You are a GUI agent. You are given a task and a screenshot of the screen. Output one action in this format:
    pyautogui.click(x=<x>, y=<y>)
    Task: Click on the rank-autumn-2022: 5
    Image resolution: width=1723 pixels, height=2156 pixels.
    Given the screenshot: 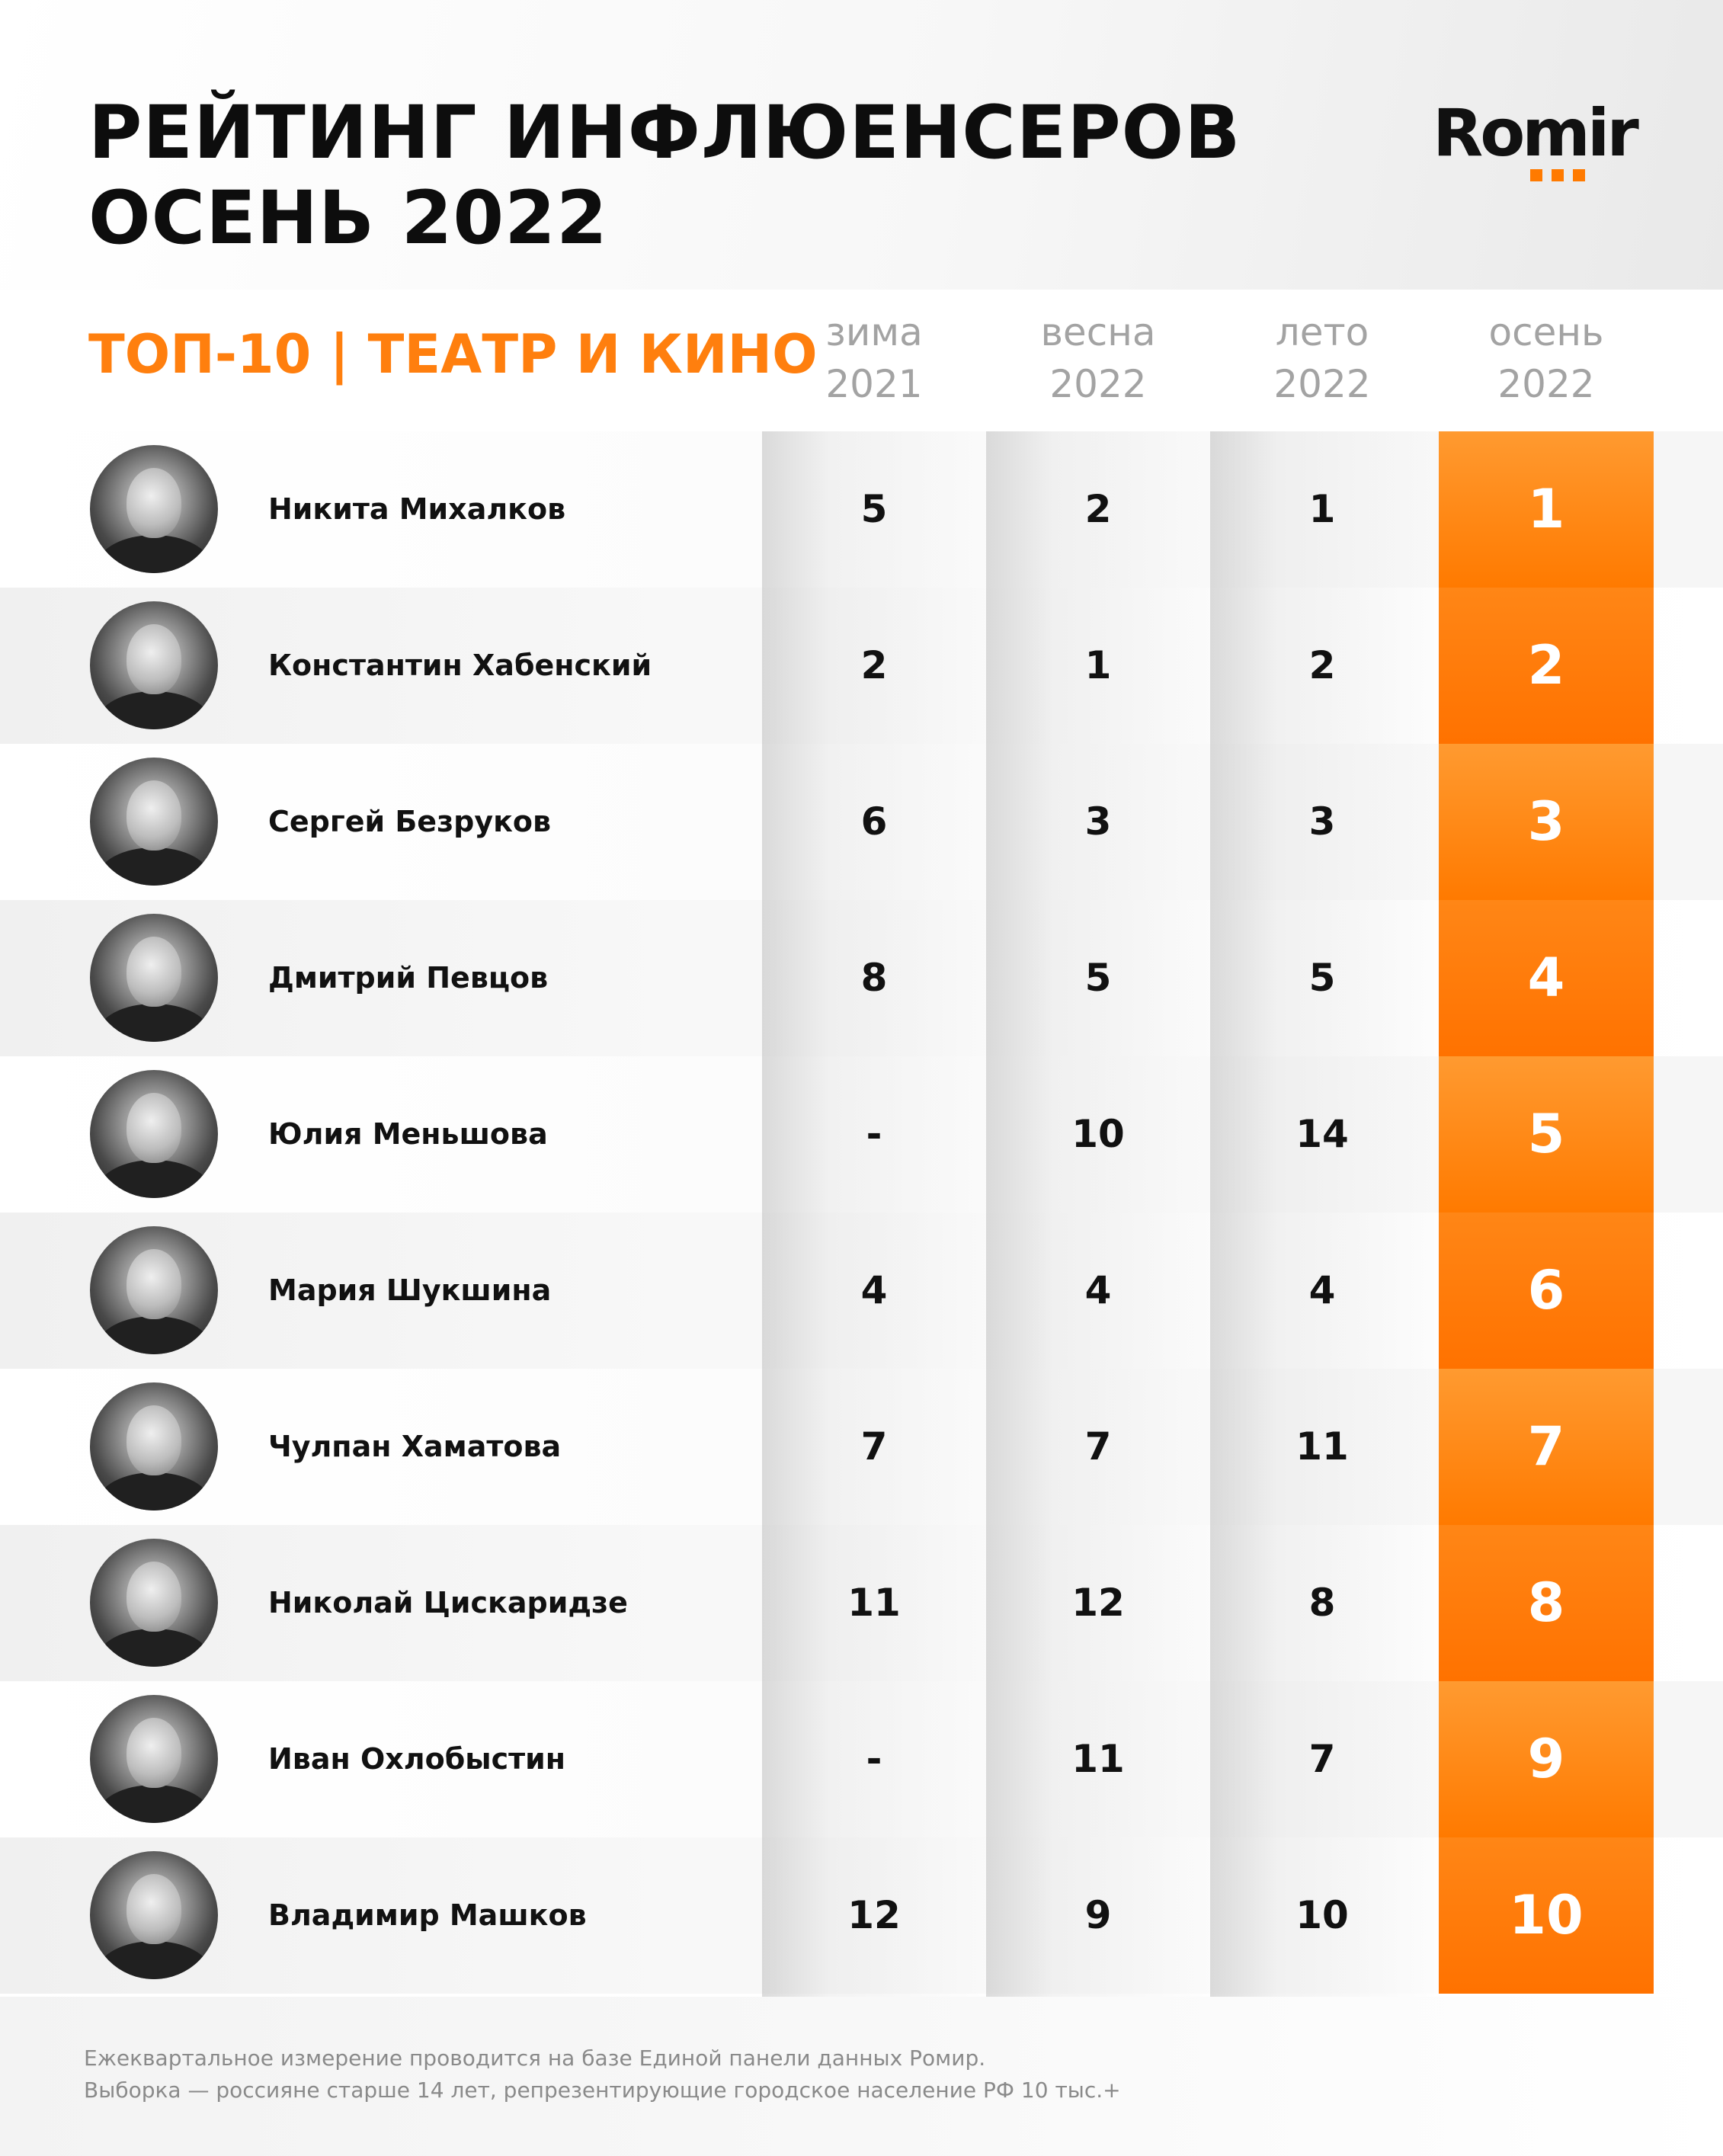 What is the action you would take?
    pyautogui.click(x=1546, y=1134)
    